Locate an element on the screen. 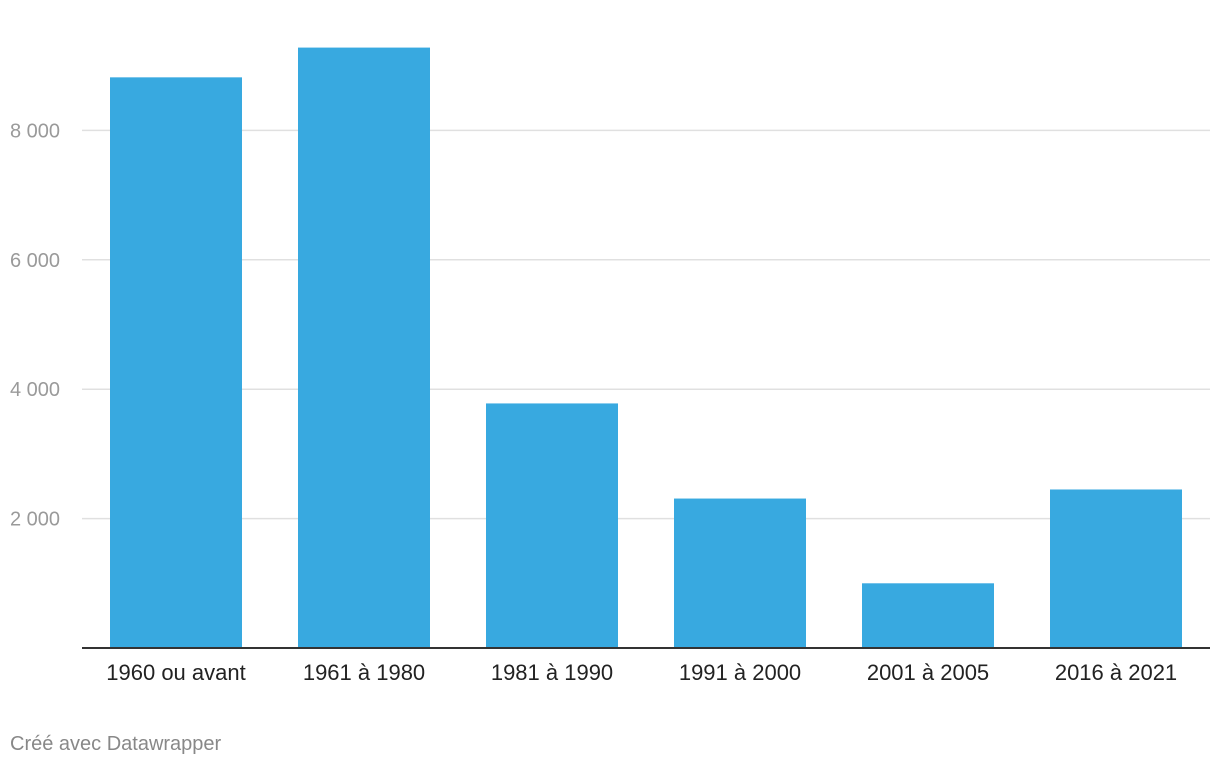 This screenshot has height=768, width=1220. x-tick-label: 1991 à 2000 is located at coordinates (740, 672).